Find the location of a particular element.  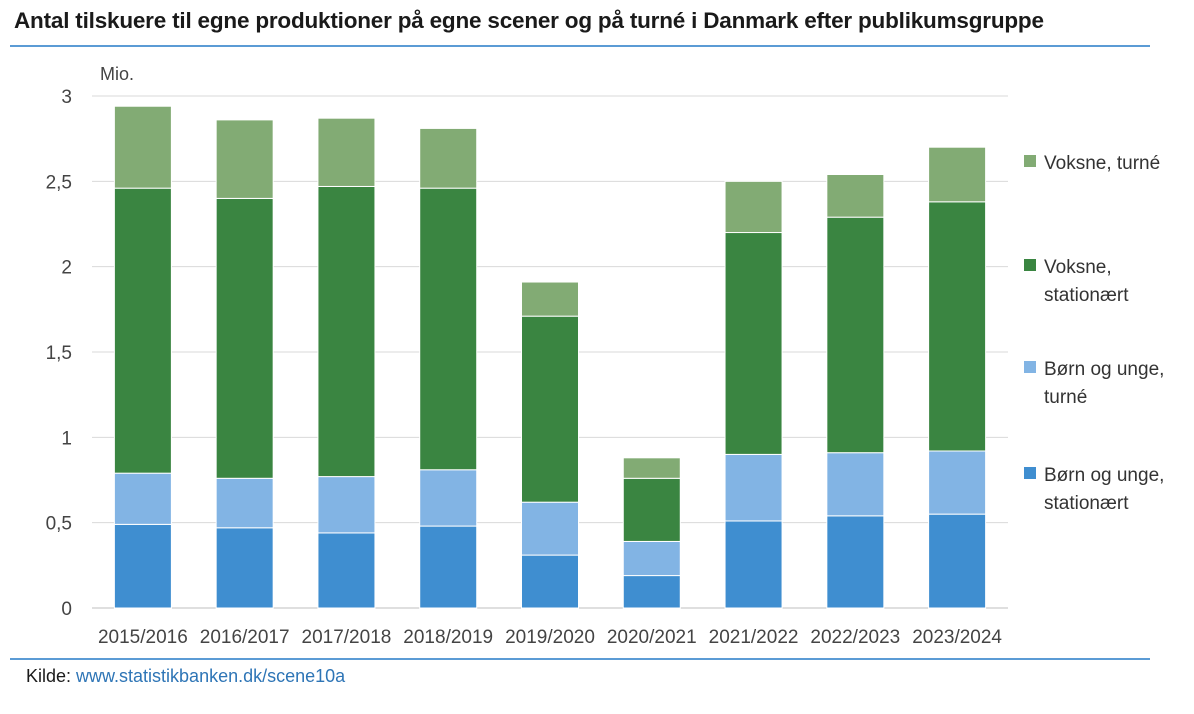

source-link: www.statistikbanken.dk/scene10a is located at coordinates (211, 676).